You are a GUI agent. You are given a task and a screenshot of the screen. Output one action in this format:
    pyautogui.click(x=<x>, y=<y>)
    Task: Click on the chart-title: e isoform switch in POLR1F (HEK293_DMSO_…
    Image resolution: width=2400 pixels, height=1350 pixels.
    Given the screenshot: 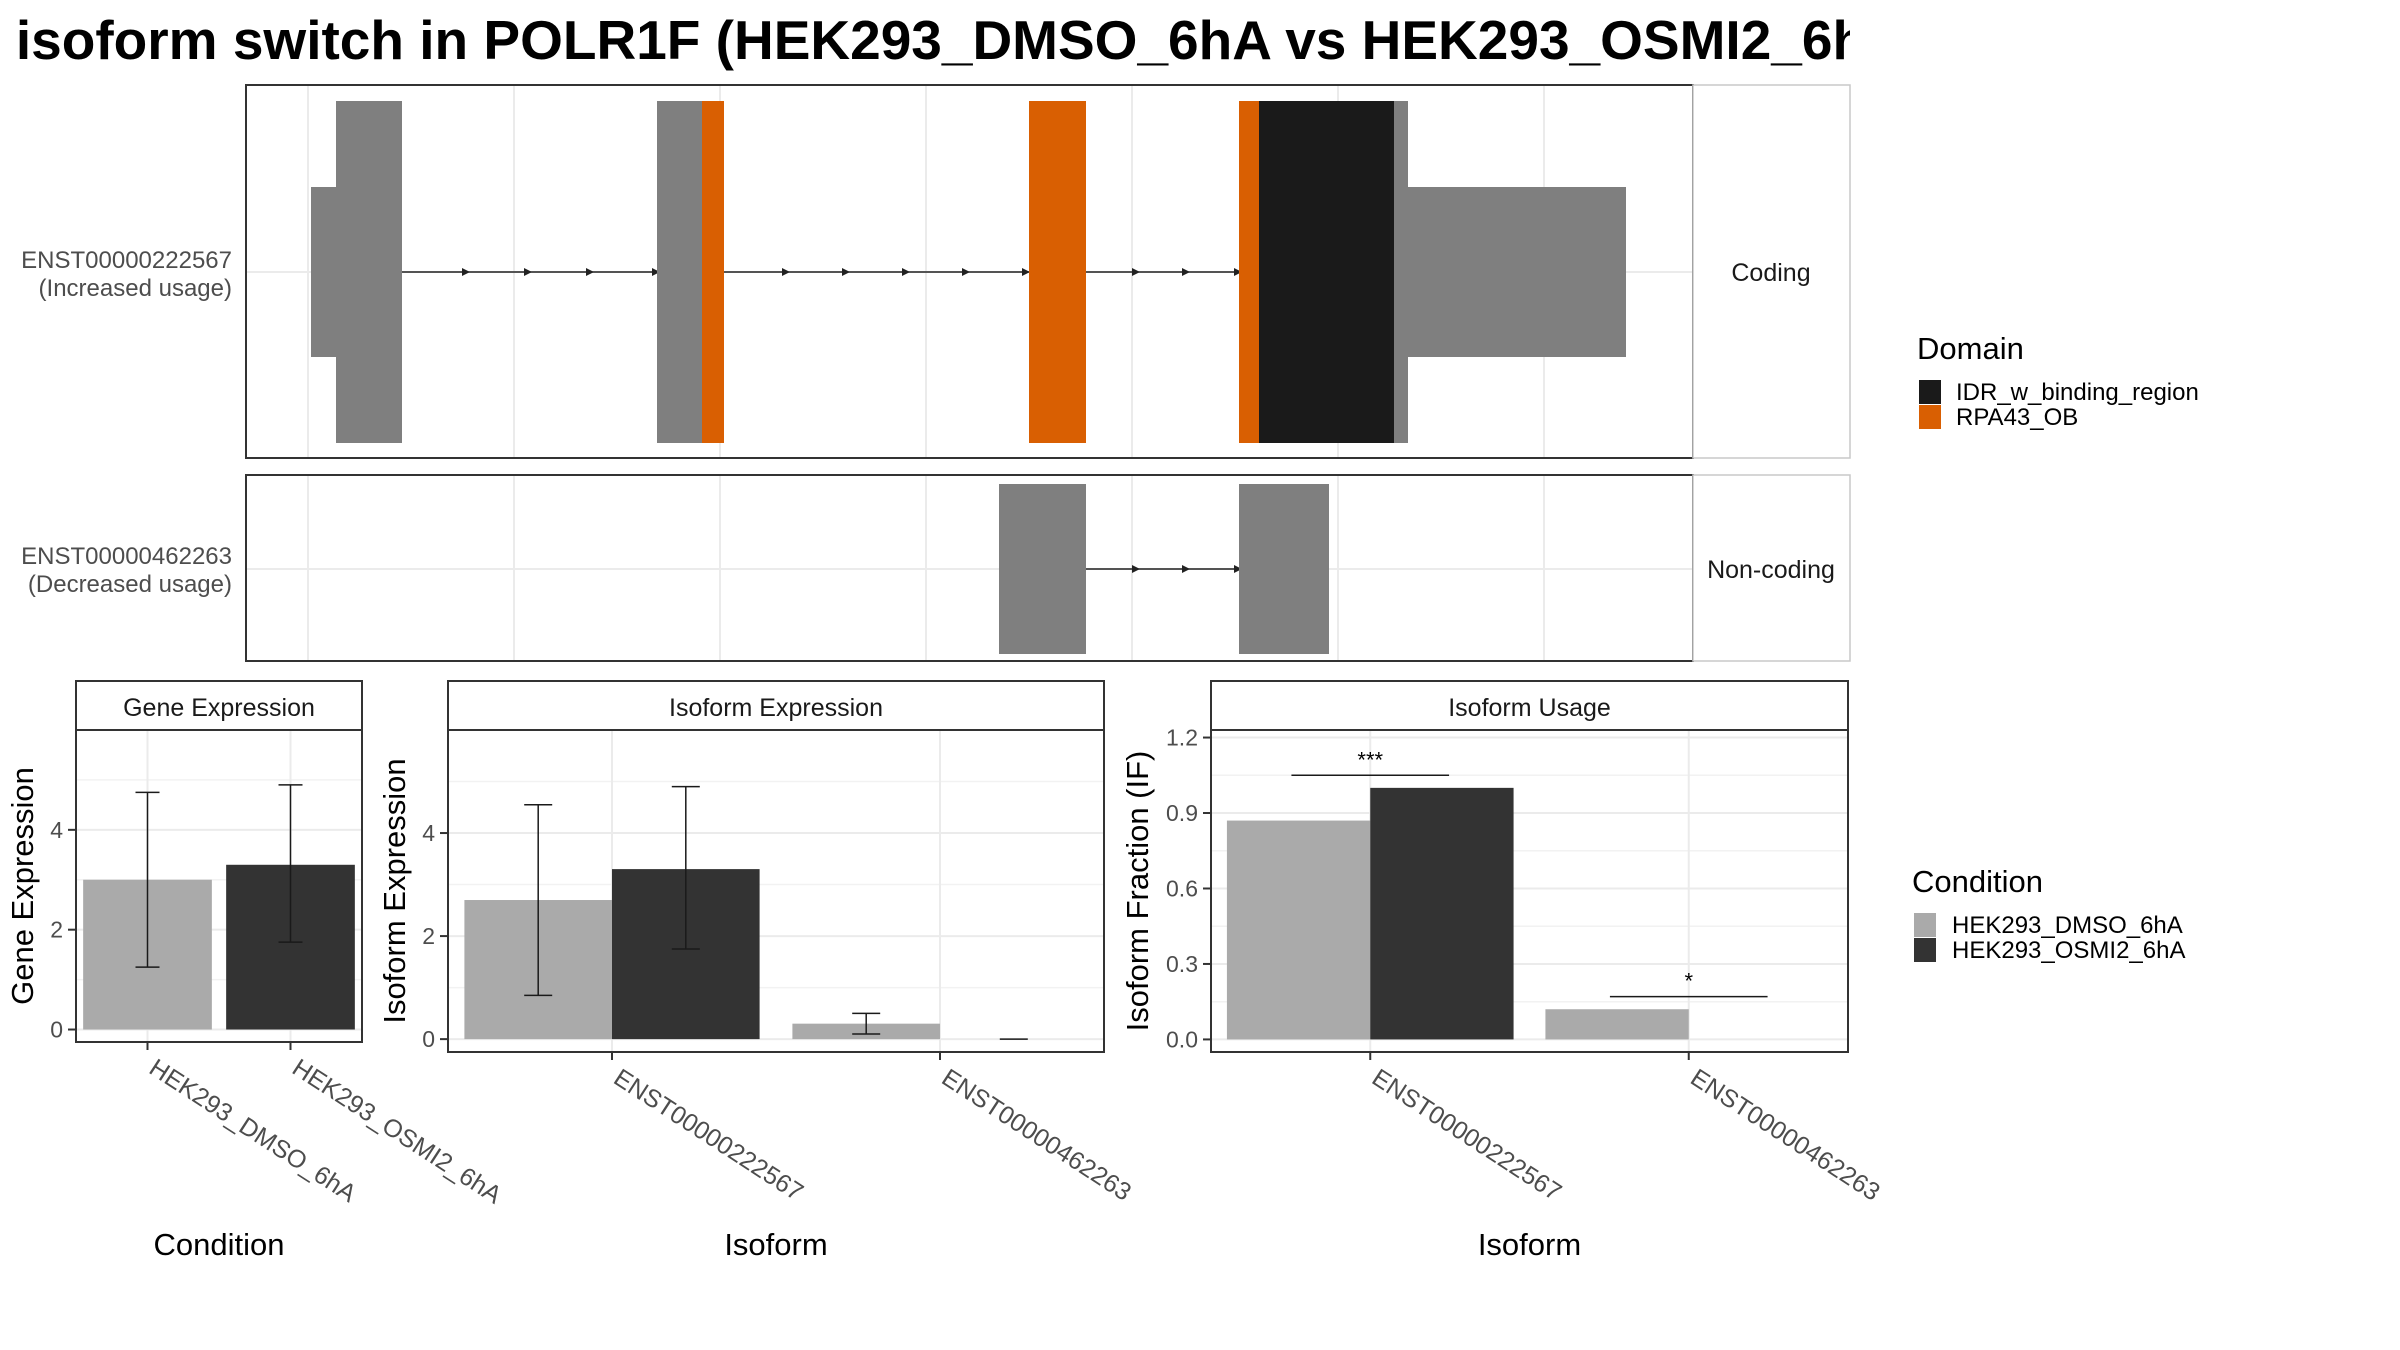 What is the action you would take?
    pyautogui.click(x=925, y=40)
    